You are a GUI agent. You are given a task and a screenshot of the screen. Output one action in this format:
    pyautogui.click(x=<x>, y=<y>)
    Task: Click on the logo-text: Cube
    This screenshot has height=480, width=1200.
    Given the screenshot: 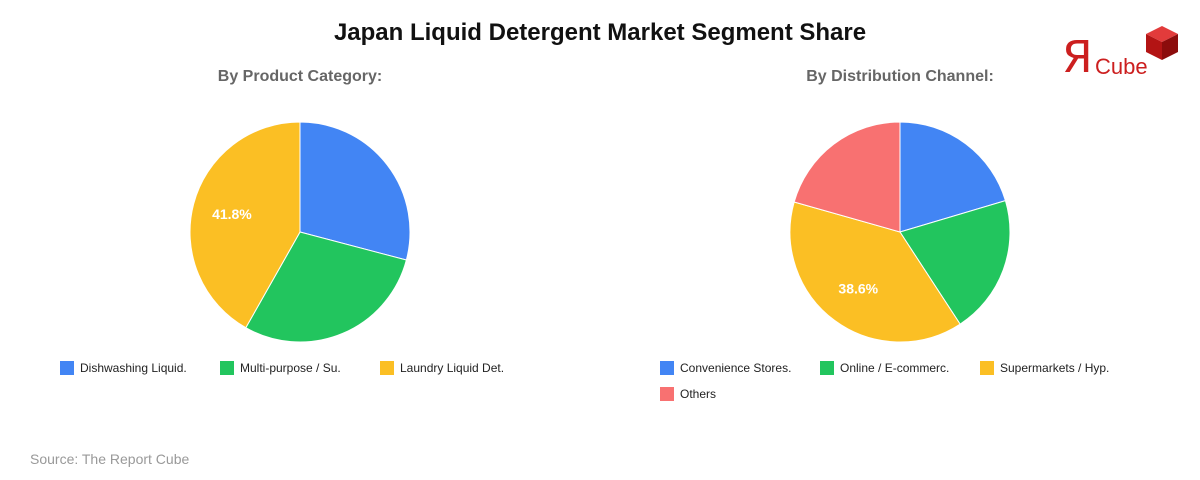 What is the action you would take?
    pyautogui.click(x=1121, y=66)
    